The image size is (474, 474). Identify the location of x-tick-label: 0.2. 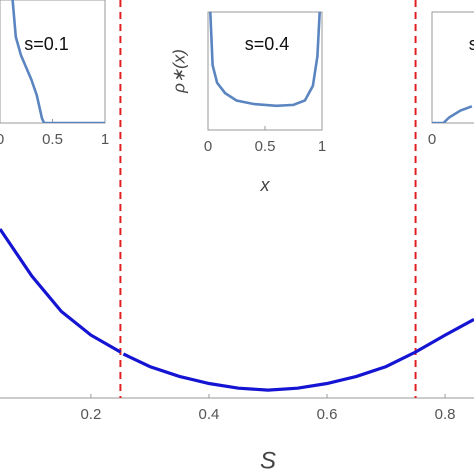
(90, 414).